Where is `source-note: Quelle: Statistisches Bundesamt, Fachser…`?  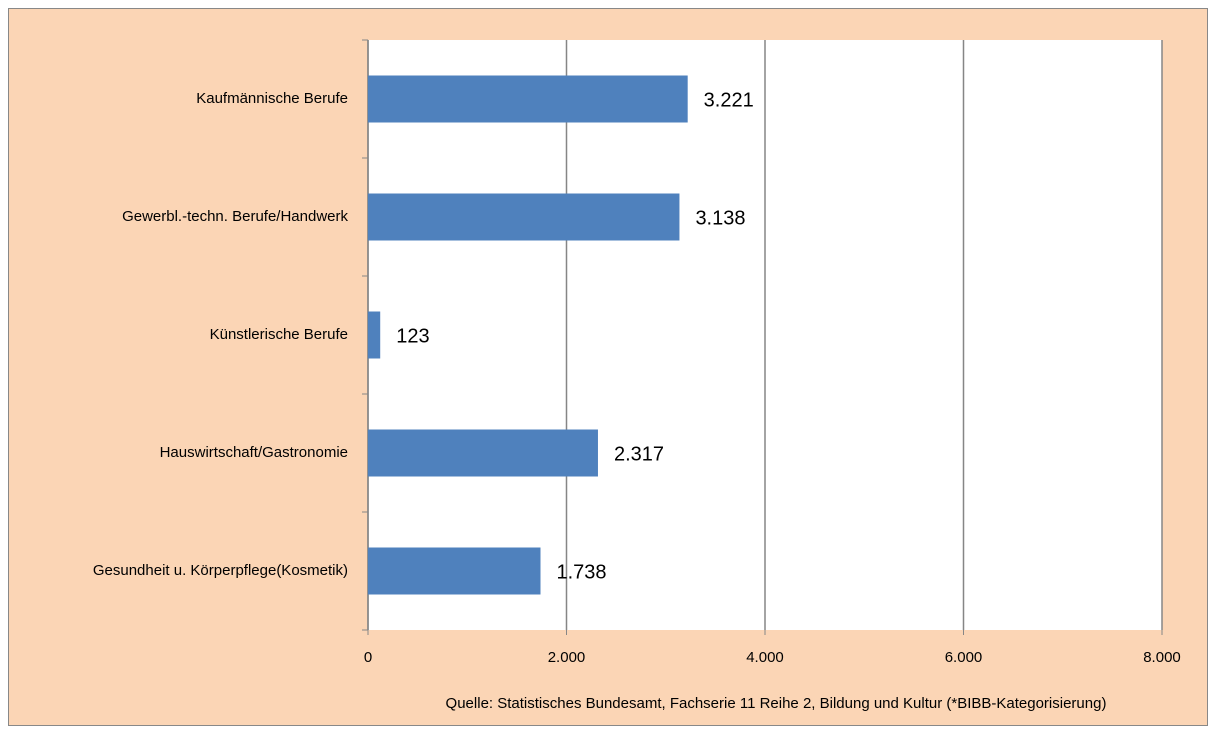 source-note: Quelle: Statistisches Bundesamt, Fachser… is located at coordinates (776, 703).